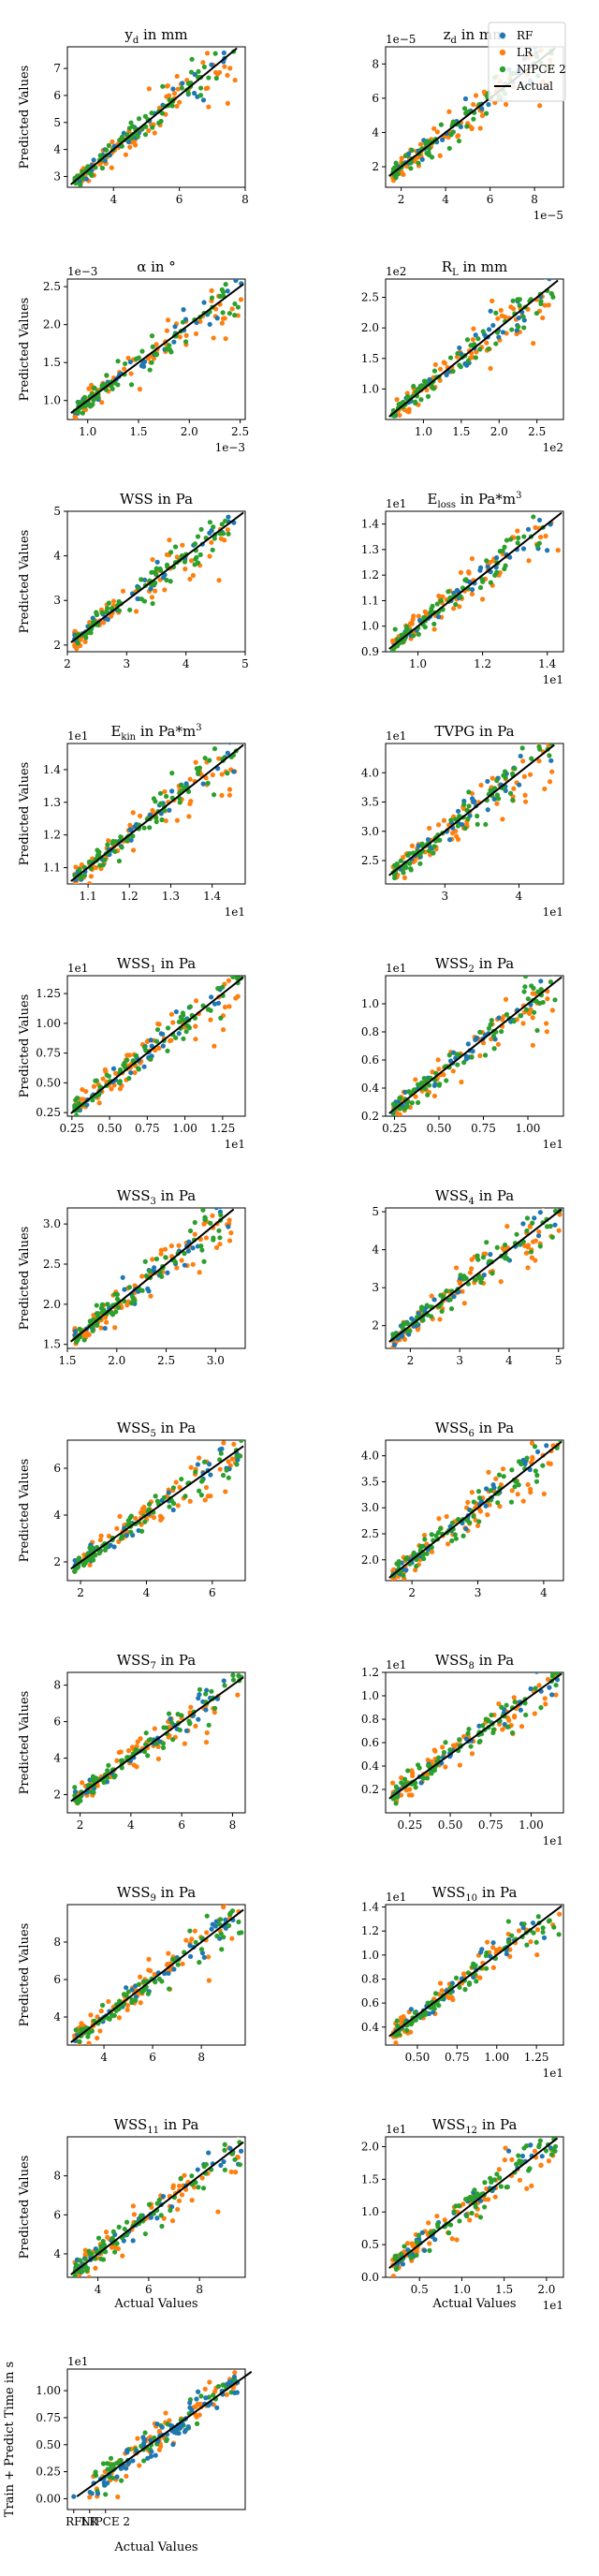  Describe the element at coordinates (445, 896) in the screenshot. I see `x-tick-label: 3` at that location.